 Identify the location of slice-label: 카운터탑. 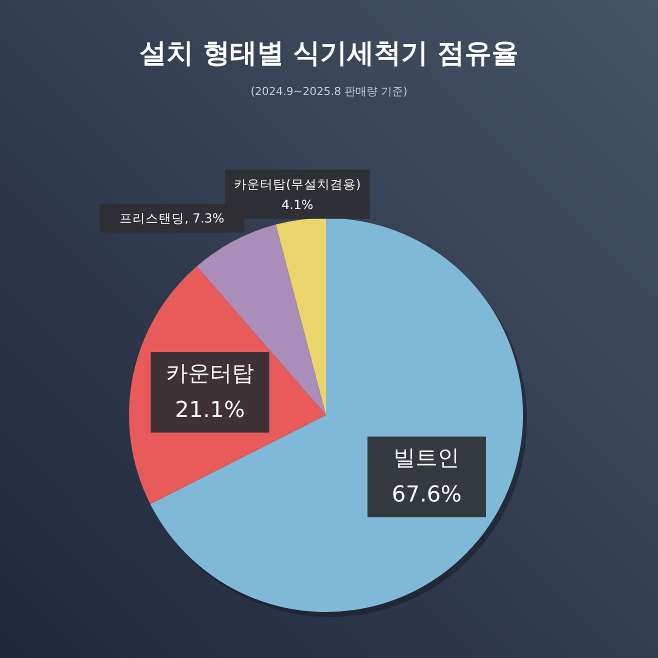
(210, 374).